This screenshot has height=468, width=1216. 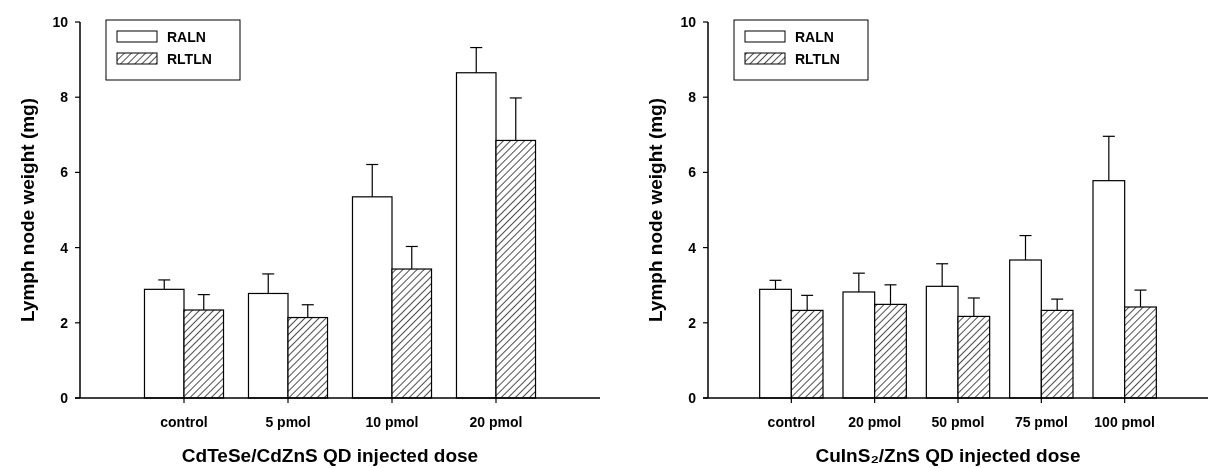 I want to click on x-axis-title: CuInS₂/ZnS QD injected dose, so click(x=948, y=455).